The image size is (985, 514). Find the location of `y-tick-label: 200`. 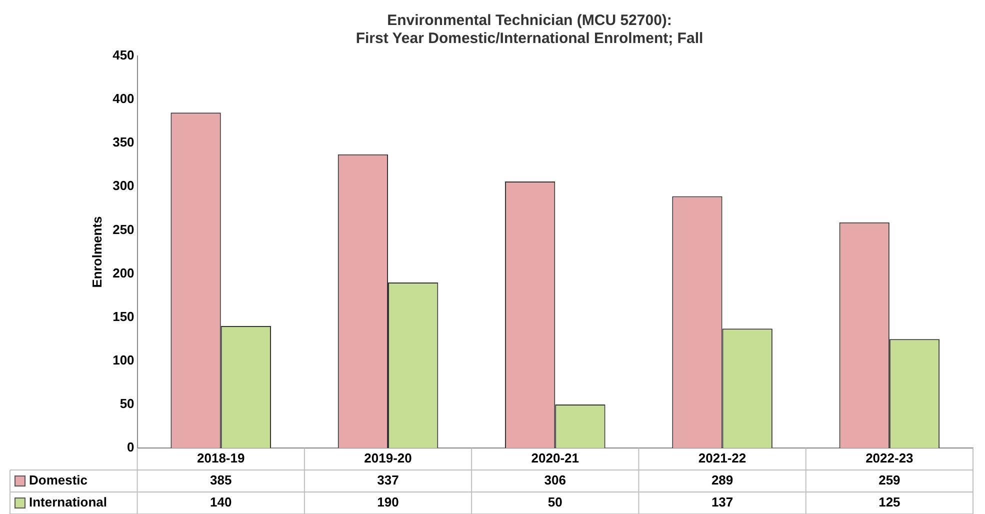

y-tick-label: 200 is located at coordinates (123, 272).